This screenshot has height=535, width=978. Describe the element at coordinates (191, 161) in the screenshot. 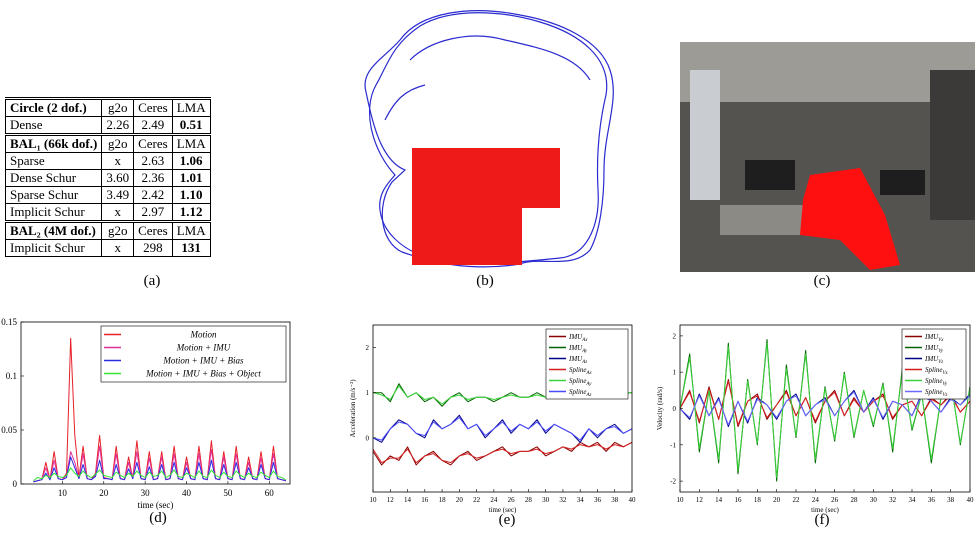

I see `table-cell: 1.06` at that location.